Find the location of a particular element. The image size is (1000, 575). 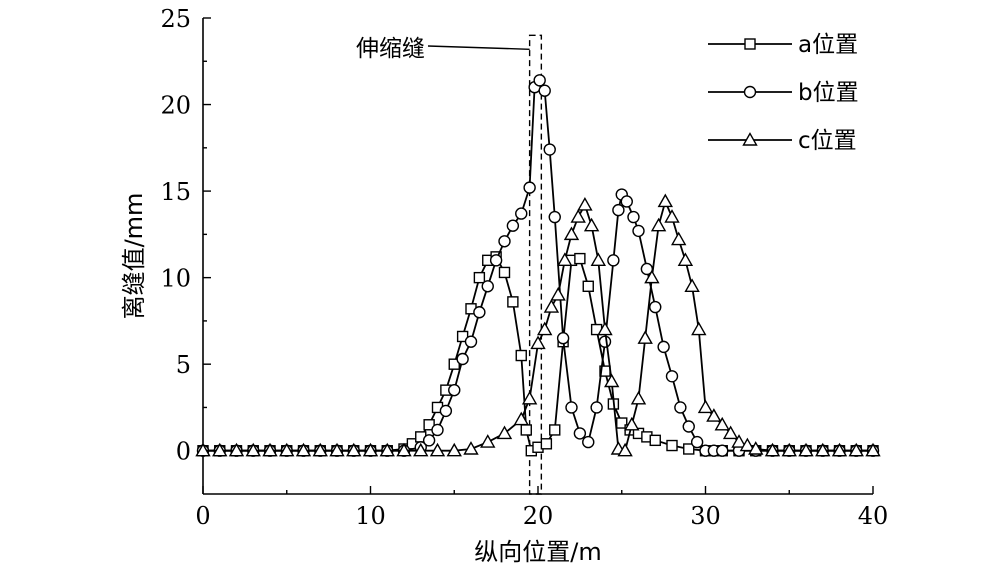

x-tick-label: 0 is located at coordinates (202, 516).